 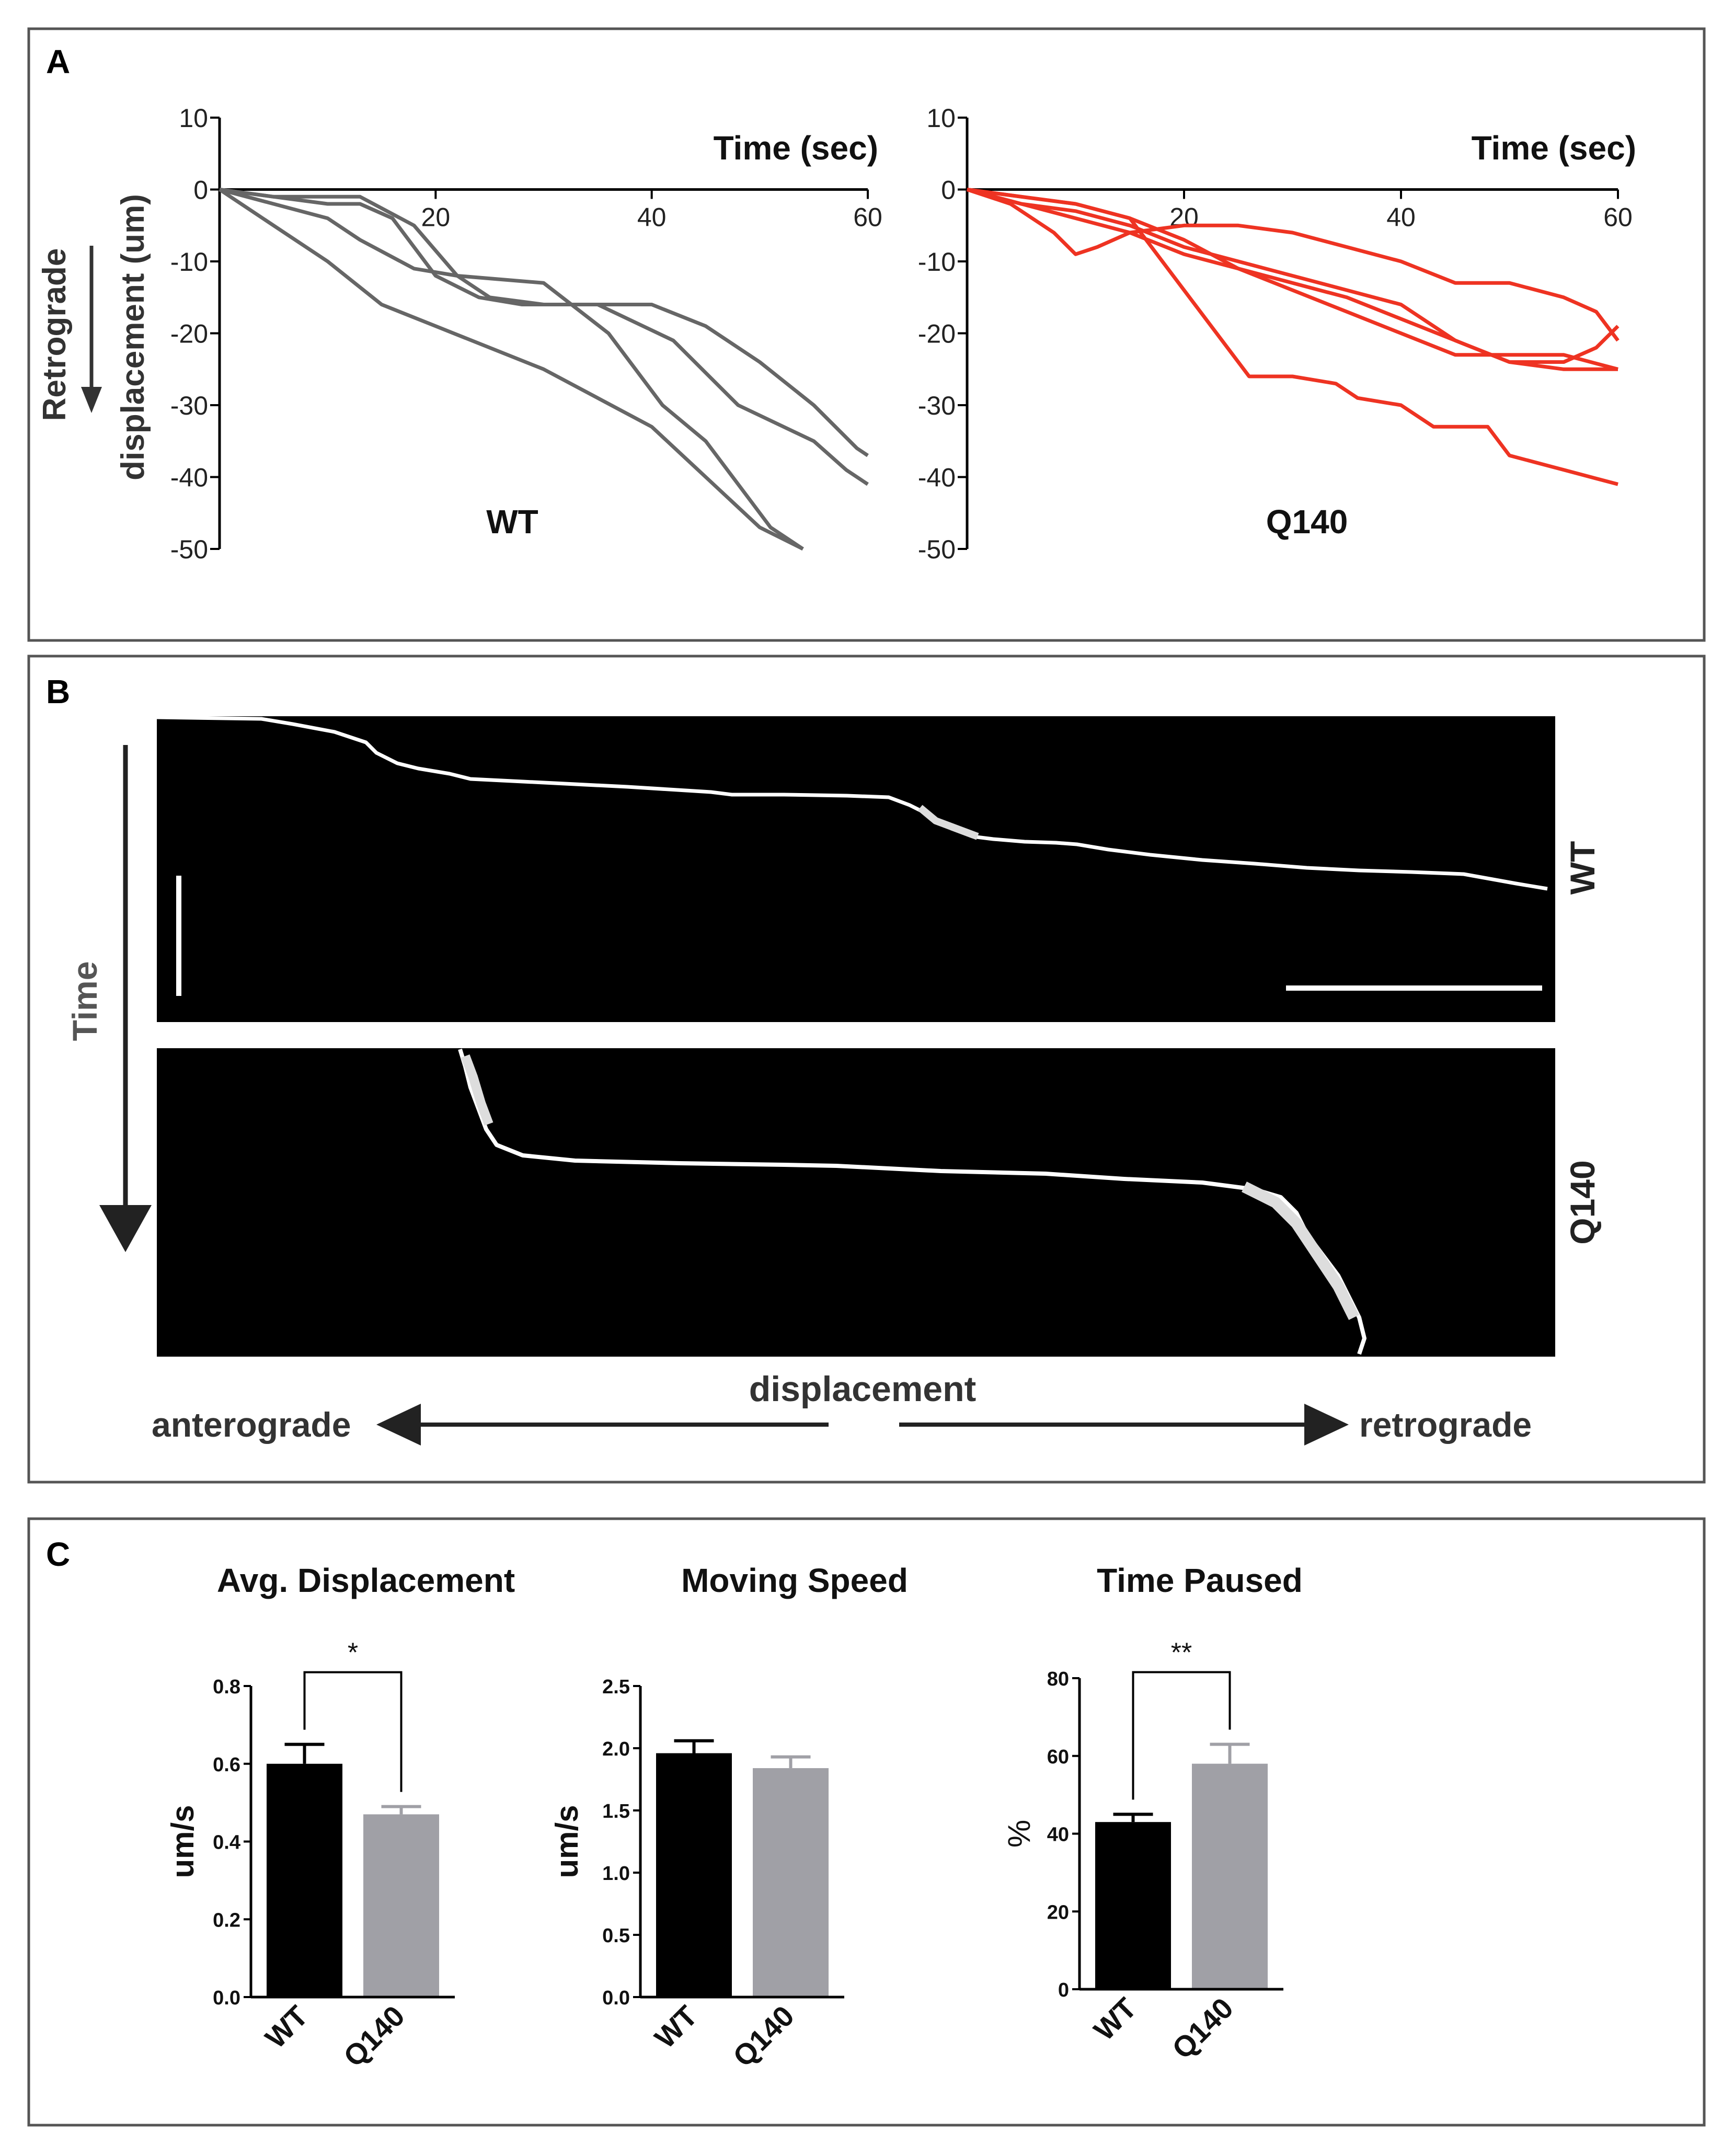 What do you see at coordinates (477, 1090) in the screenshot?
I see `kymograph-q140-trace-blob` at bounding box center [477, 1090].